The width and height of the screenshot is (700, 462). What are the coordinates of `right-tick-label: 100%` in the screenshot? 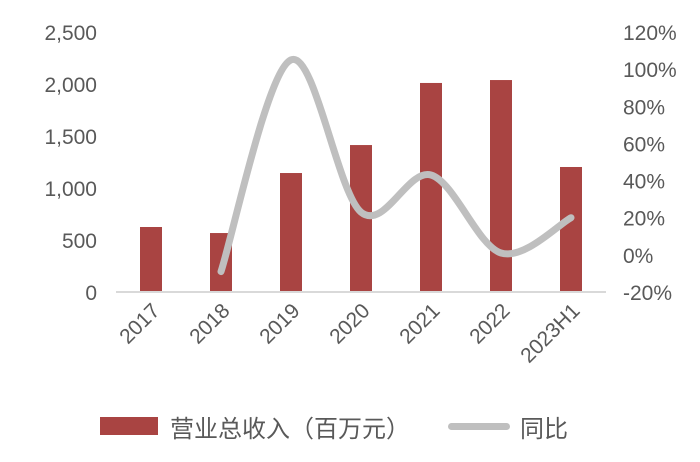 It's located at (650, 70).